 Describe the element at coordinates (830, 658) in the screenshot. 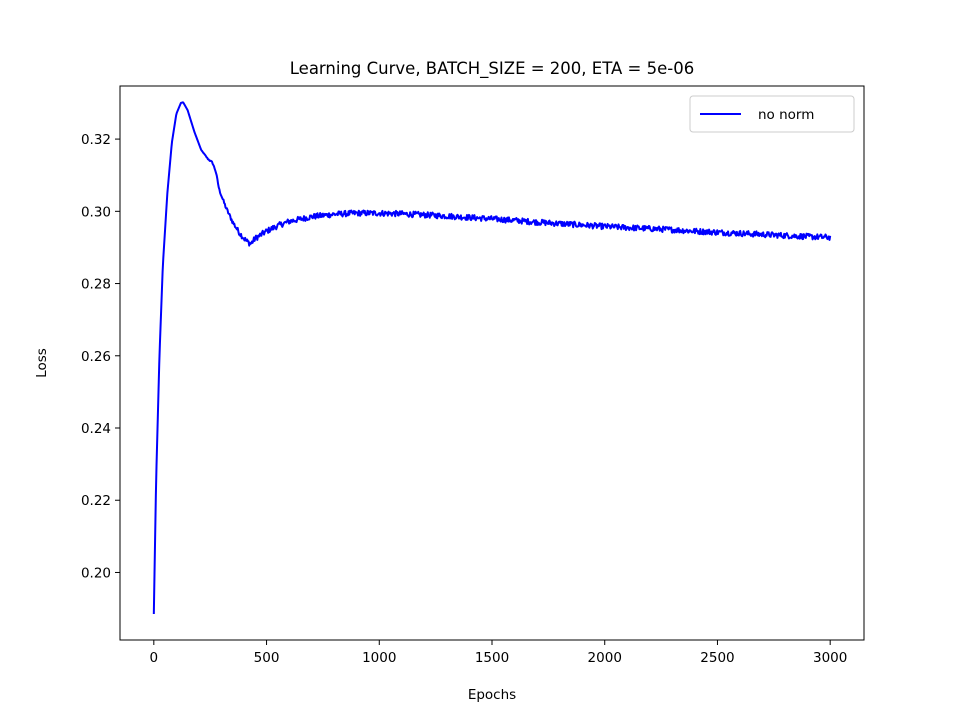

I see `x-tick-label: 3000` at that location.